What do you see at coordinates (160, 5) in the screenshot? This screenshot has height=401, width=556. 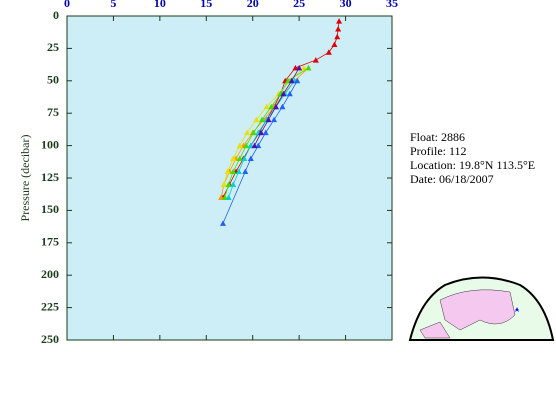 I see `x-tick-label: 10` at bounding box center [160, 5].